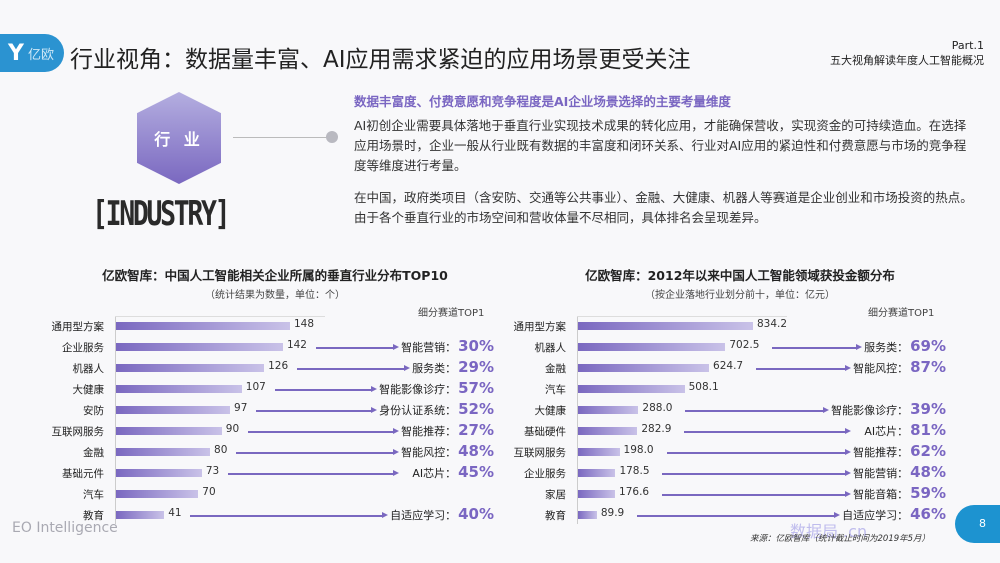 This screenshot has height=563, width=1000. What do you see at coordinates (278, 366) in the screenshot?
I see `value-label: 126` at bounding box center [278, 366].